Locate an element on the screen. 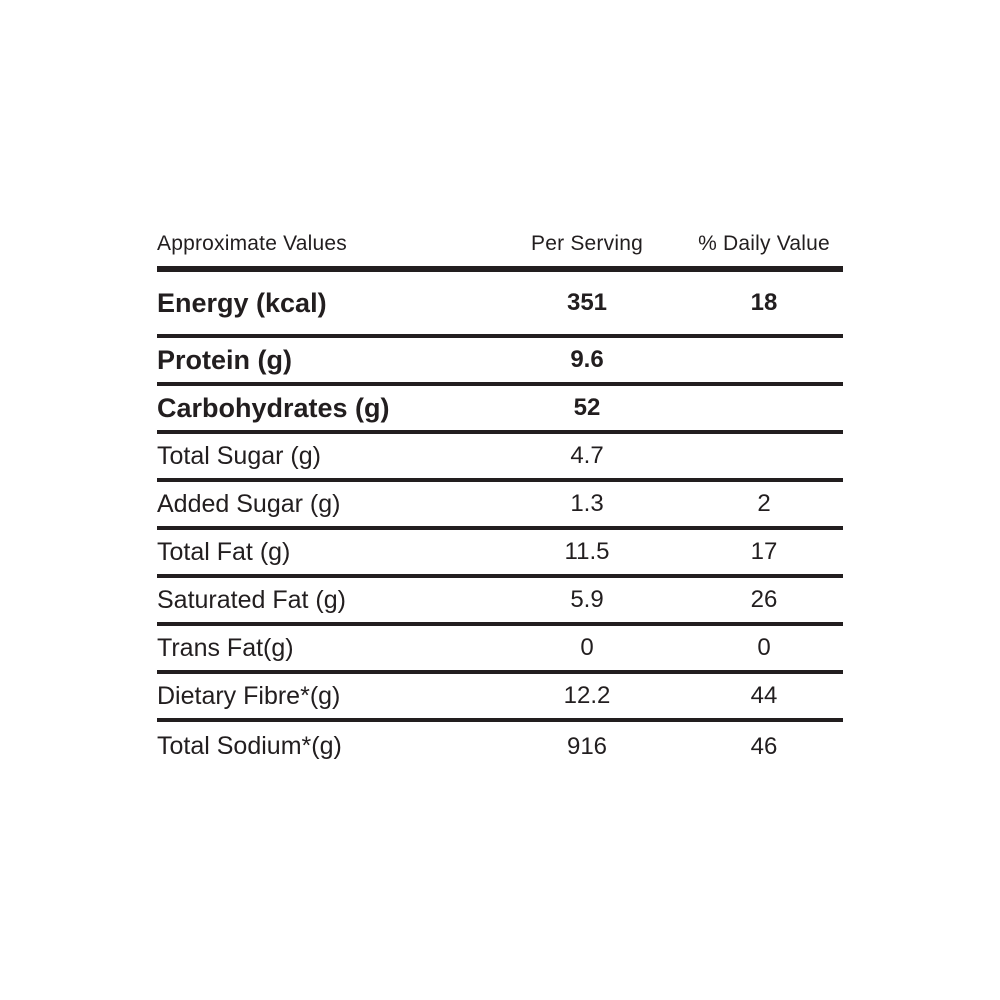 This screenshot has height=1000, width=1000. table-row: Trans Fat(g) 0 0 is located at coordinates (500, 650).